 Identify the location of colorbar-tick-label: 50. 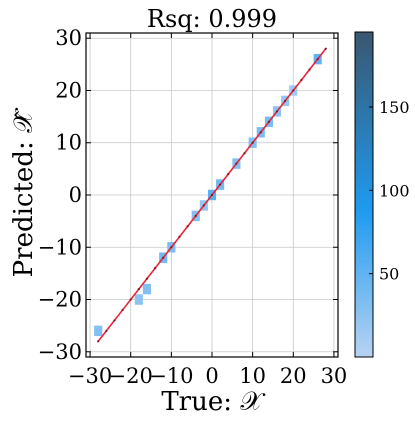
(389, 274).